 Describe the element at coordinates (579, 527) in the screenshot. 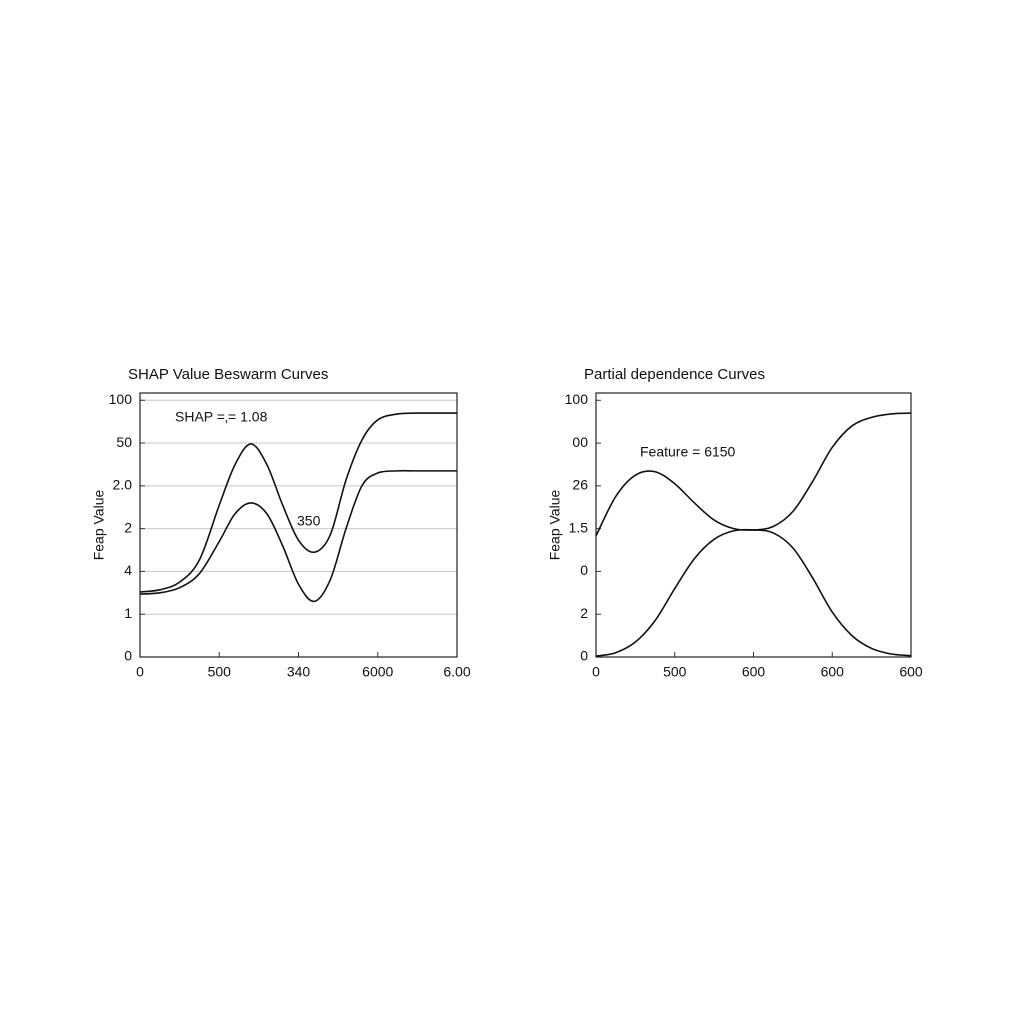

I see `y-tick-label: 1.5` at that location.